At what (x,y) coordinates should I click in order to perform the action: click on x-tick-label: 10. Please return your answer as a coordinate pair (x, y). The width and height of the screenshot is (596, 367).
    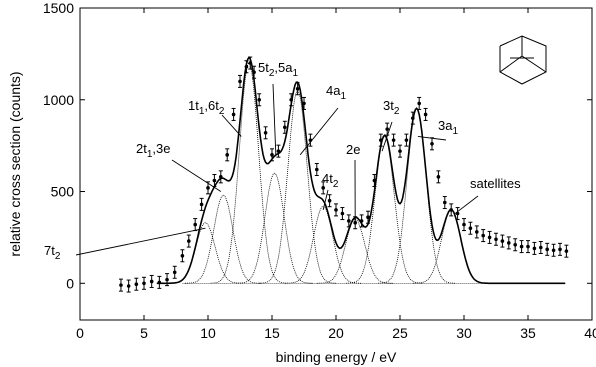
    Looking at the image, I should click on (208, 333).